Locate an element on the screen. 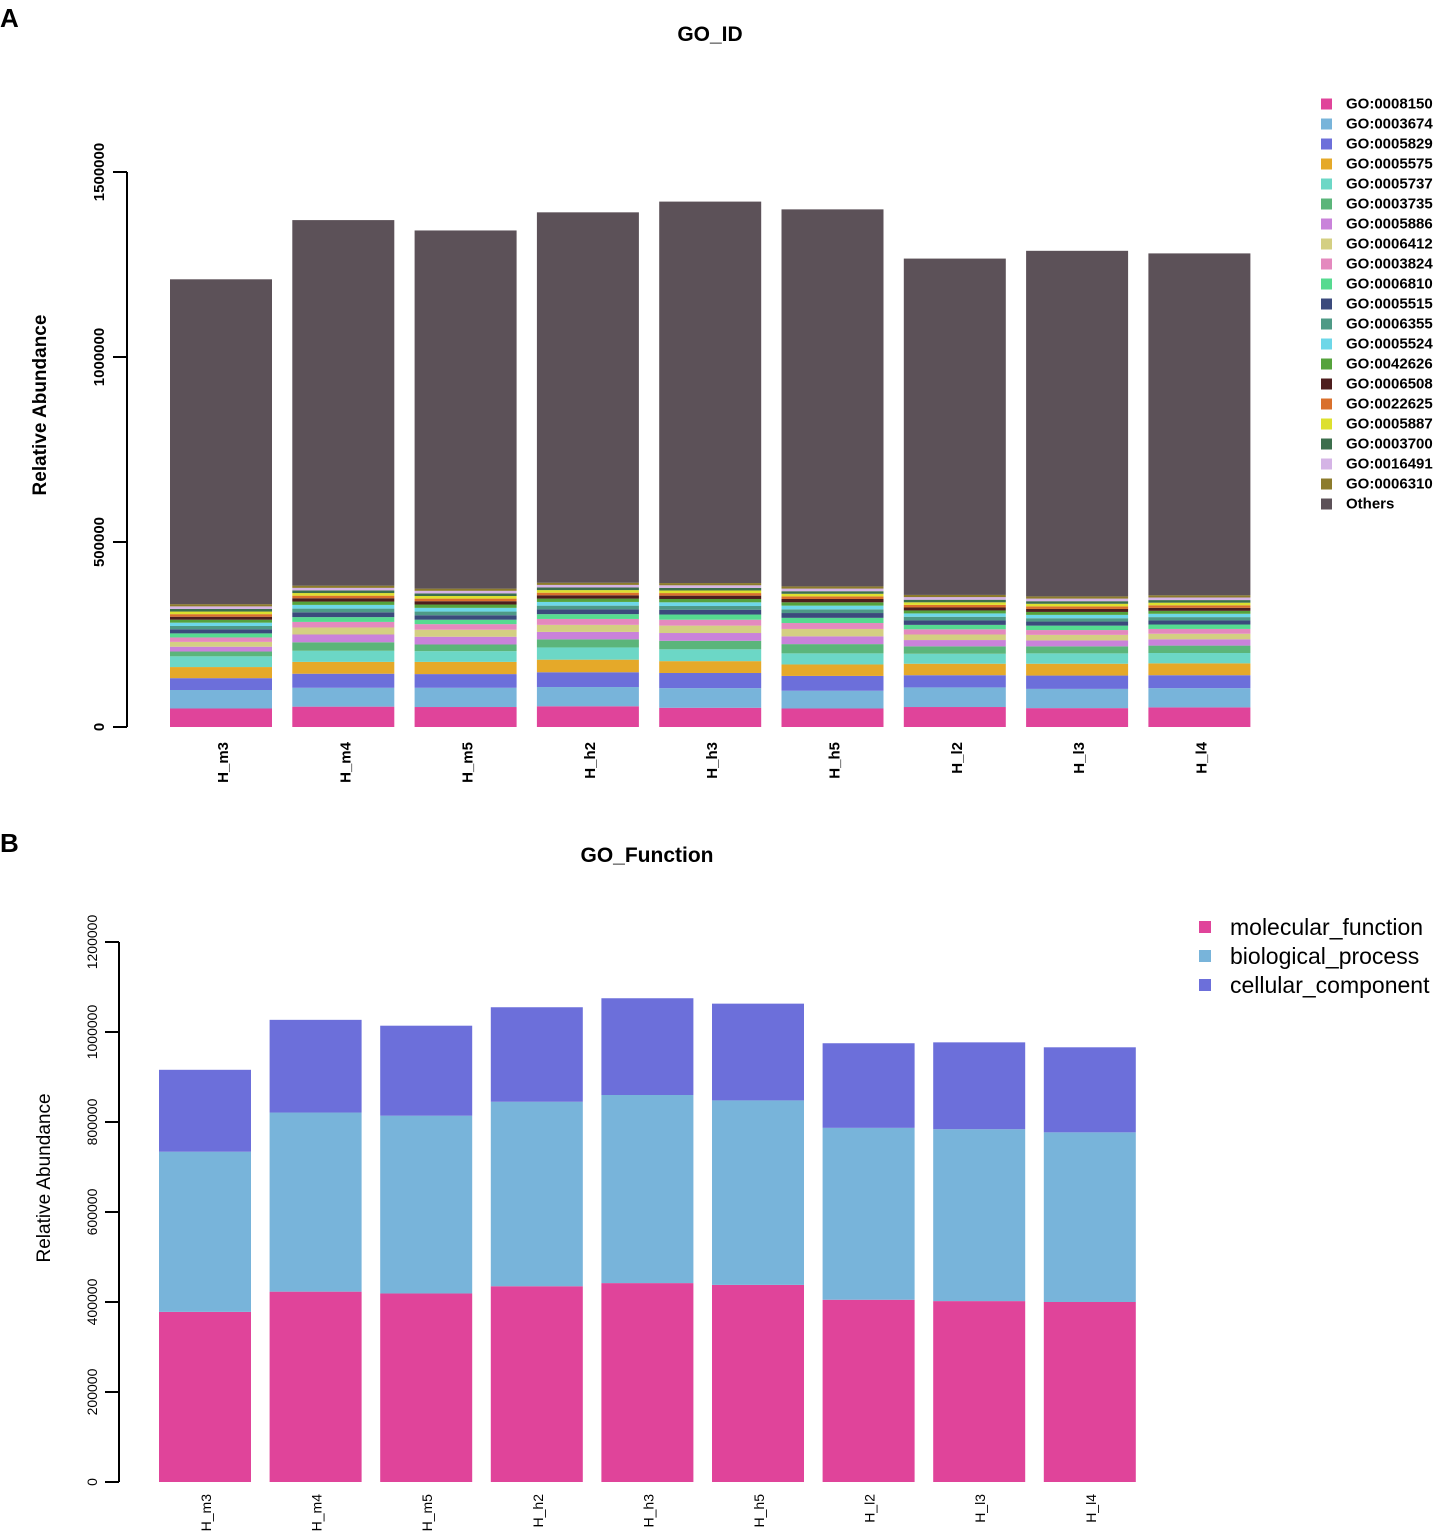 The height and width of the screenshot is (1539, 1448). chart-a-x-tick-label: H_h2 is located at coordinates (590, 760).